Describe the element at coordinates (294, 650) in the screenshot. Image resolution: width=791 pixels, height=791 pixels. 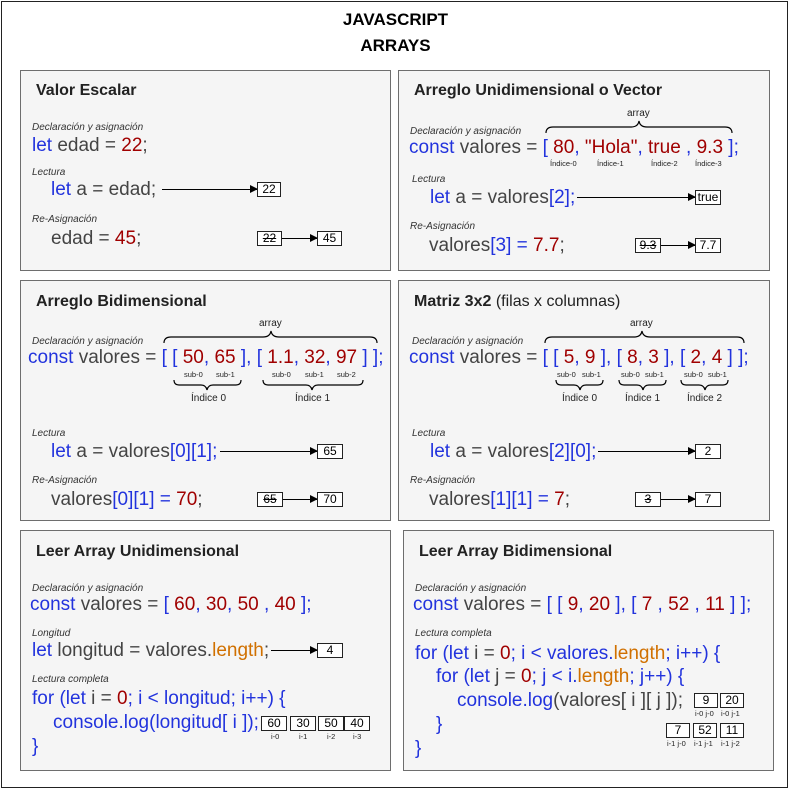
I see `arrow-longitud` at that location.